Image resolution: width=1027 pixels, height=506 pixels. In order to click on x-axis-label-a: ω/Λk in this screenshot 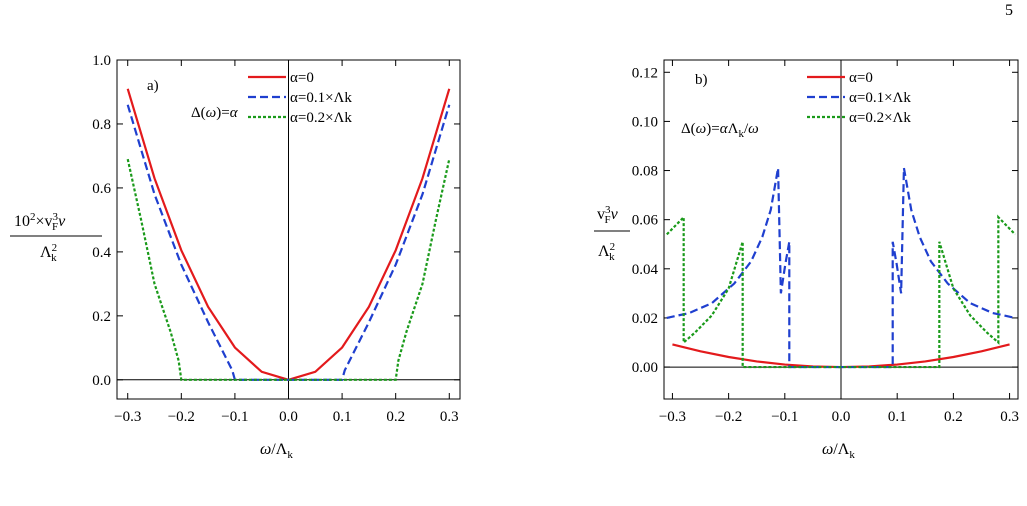, I will do `click(276, 451)`.